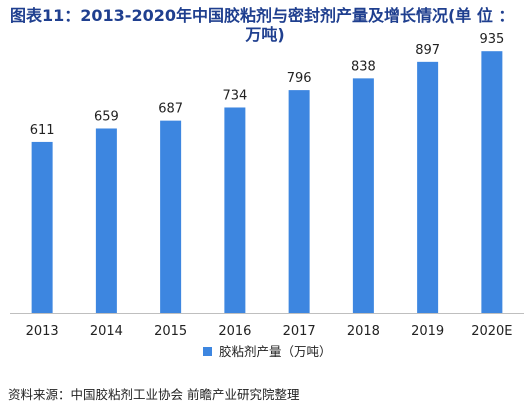  What do you see at coordinates (428, 187) in the screenshot?
I see `bar-2019` at bounding box center [428, 187].